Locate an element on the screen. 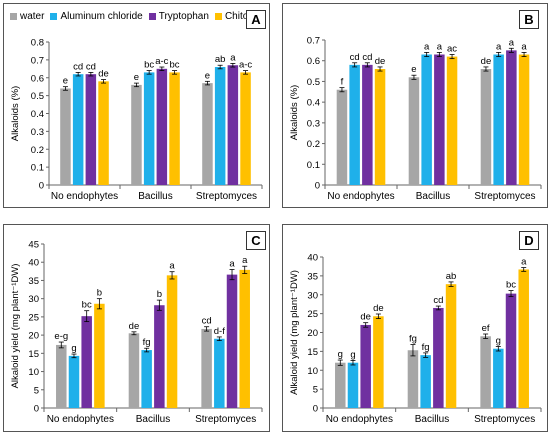 This screenshot has height=435, width=550. y-tick-label: 20 is located at coordinates (312, 333).